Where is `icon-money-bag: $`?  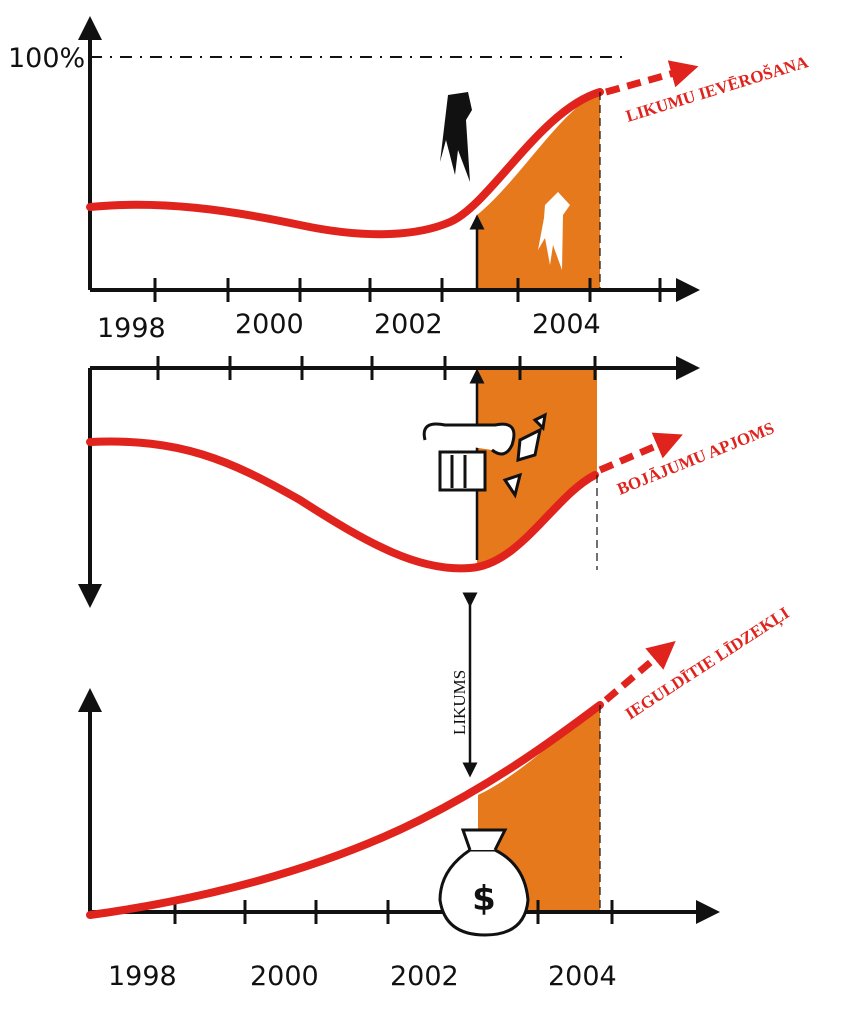 icon-money-bag: $ is located at coordinates (484, 882).